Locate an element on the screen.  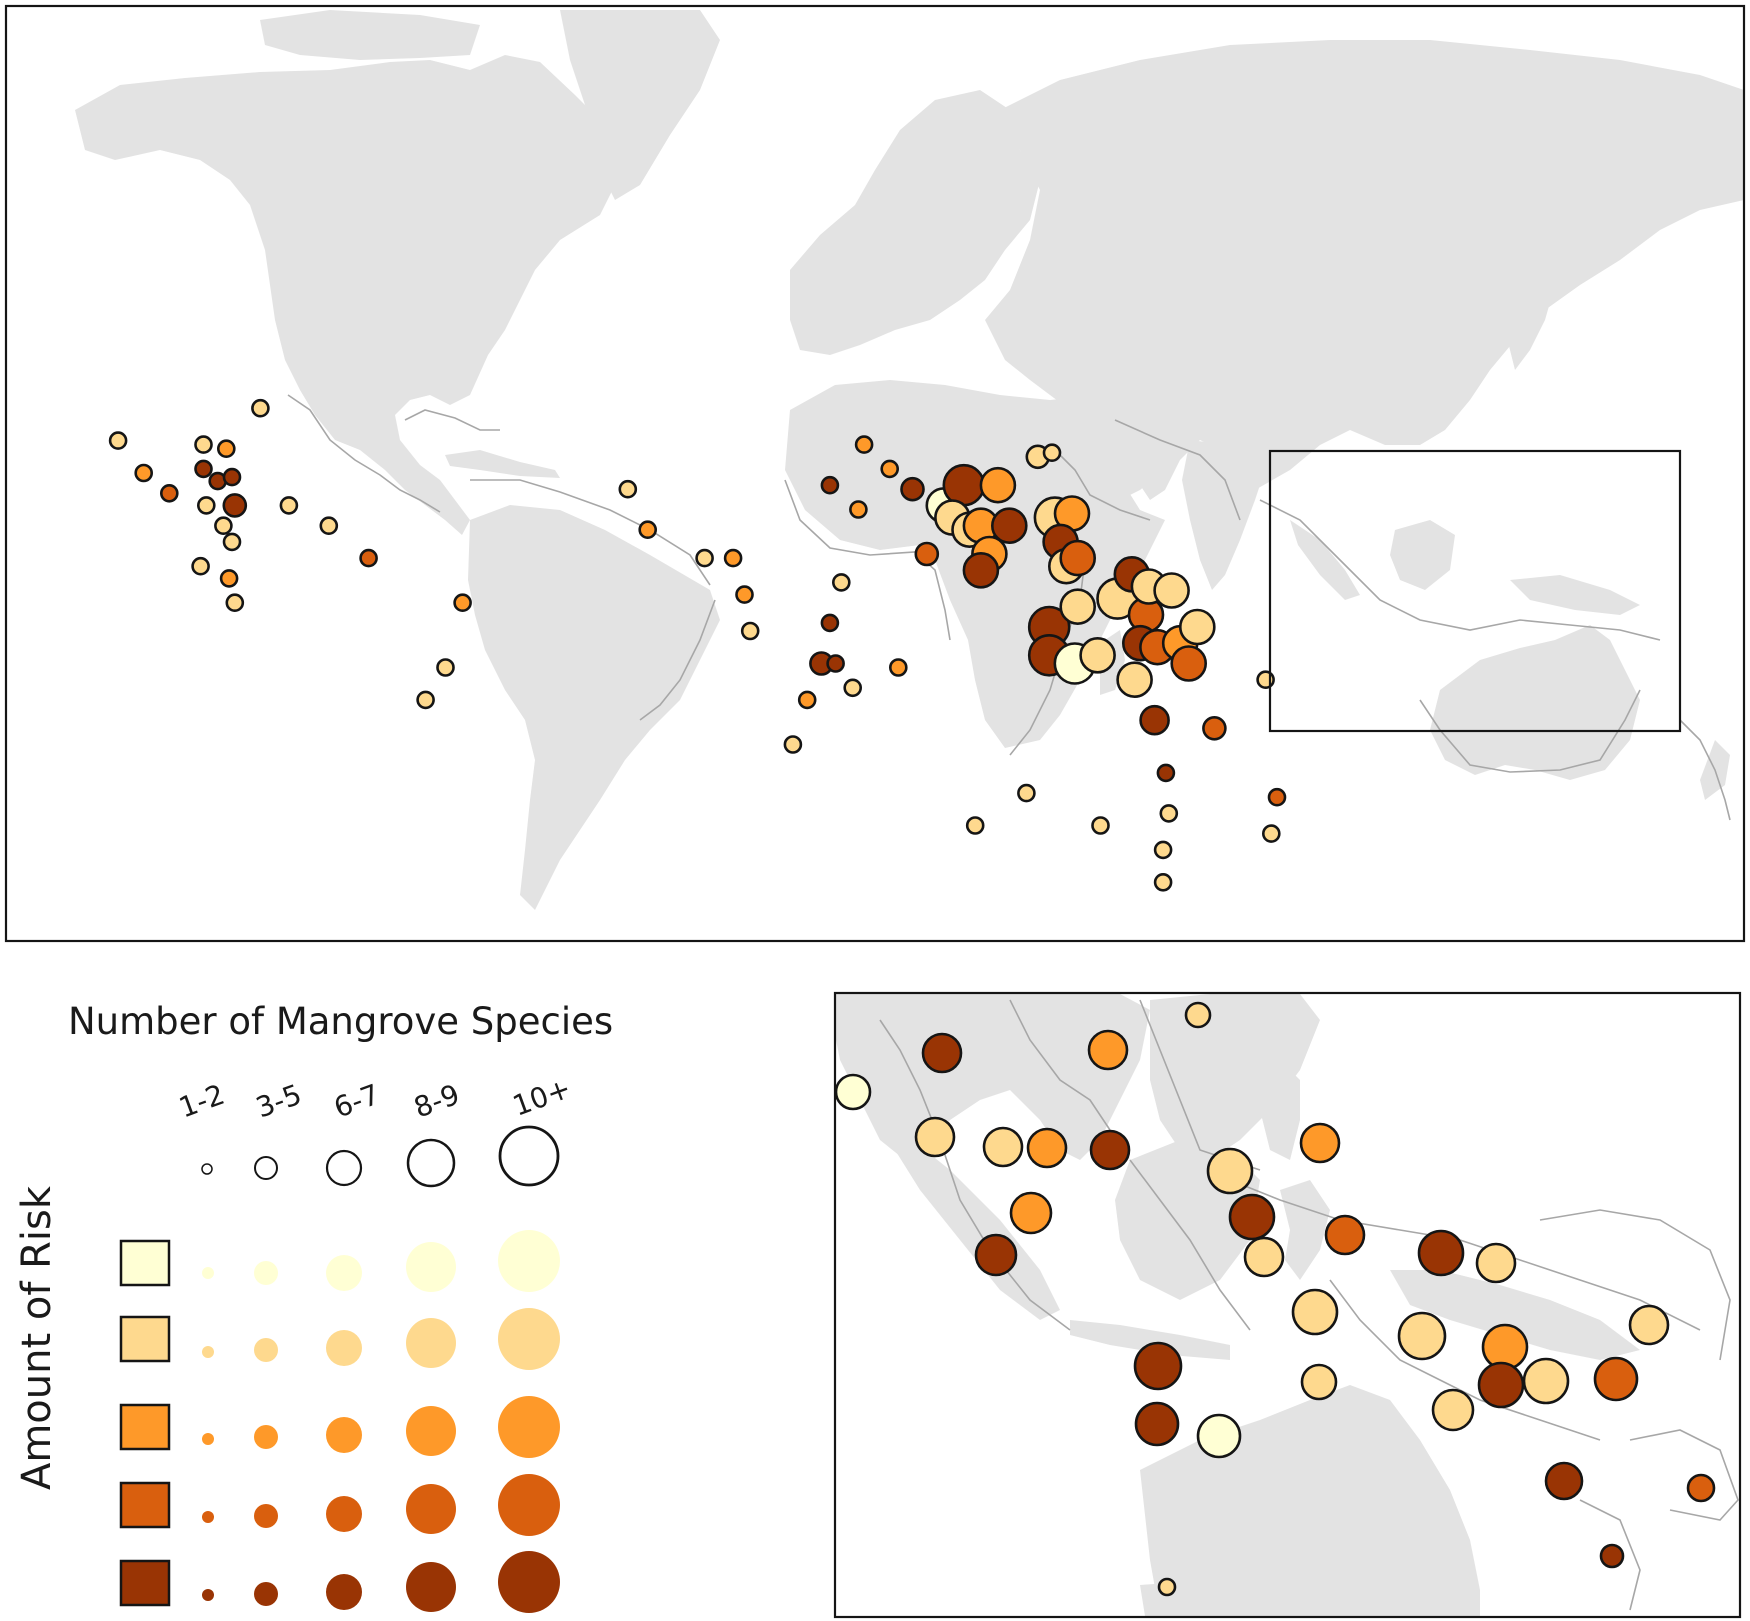
legend-risk-swatches is located at coordinates (145, 1423).